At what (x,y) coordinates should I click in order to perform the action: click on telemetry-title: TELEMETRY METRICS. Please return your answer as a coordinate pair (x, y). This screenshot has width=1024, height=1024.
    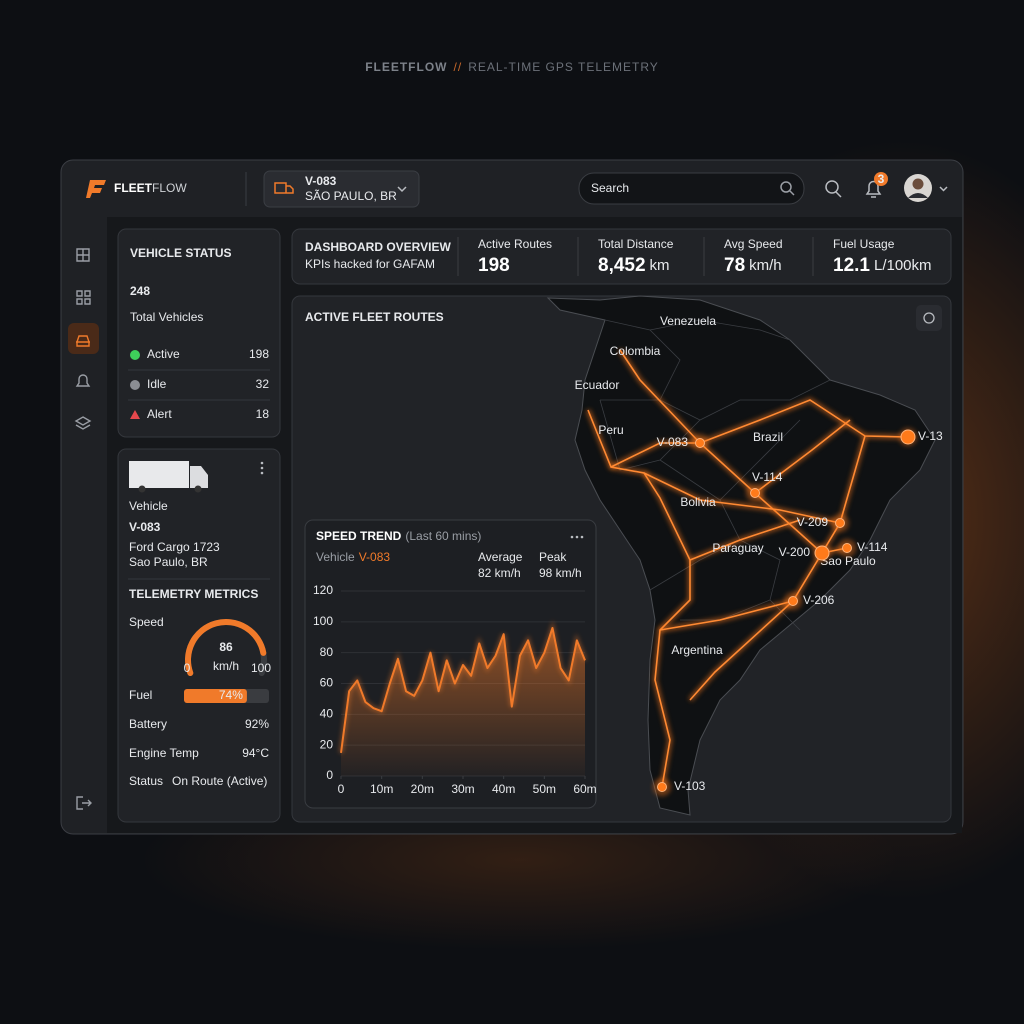
    Looking at the image, I should click on (193, 594).